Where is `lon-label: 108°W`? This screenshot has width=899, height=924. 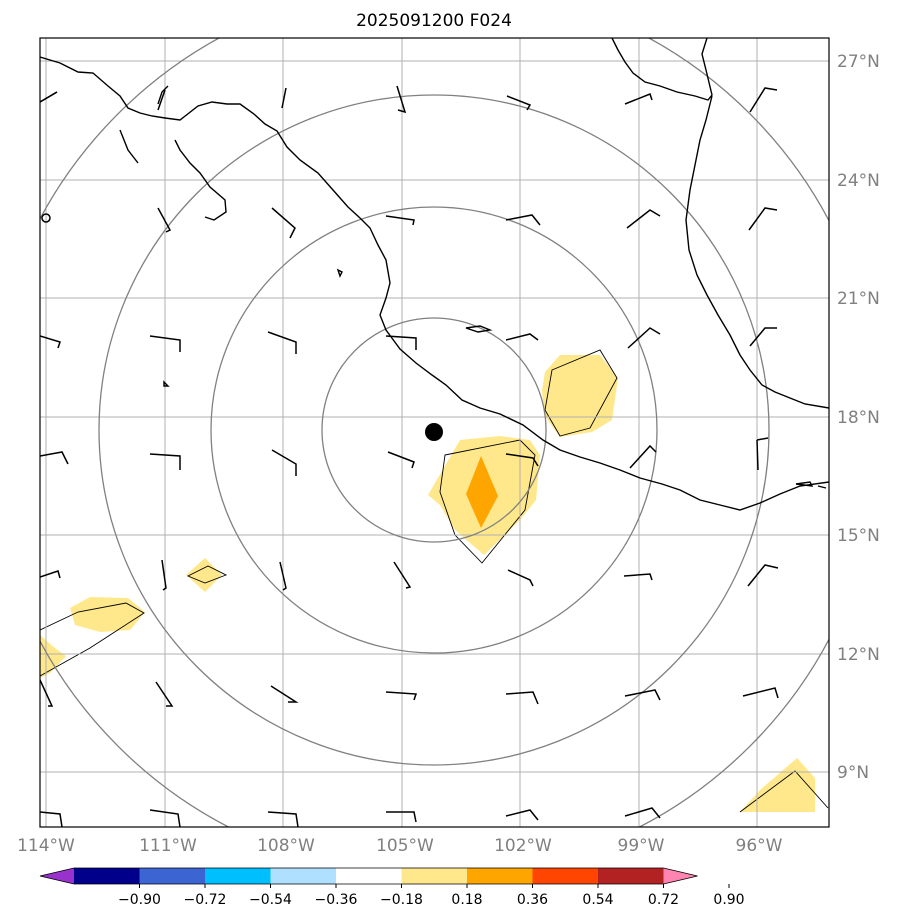
lon-label: 108°W is located at coordinates (286, 846).